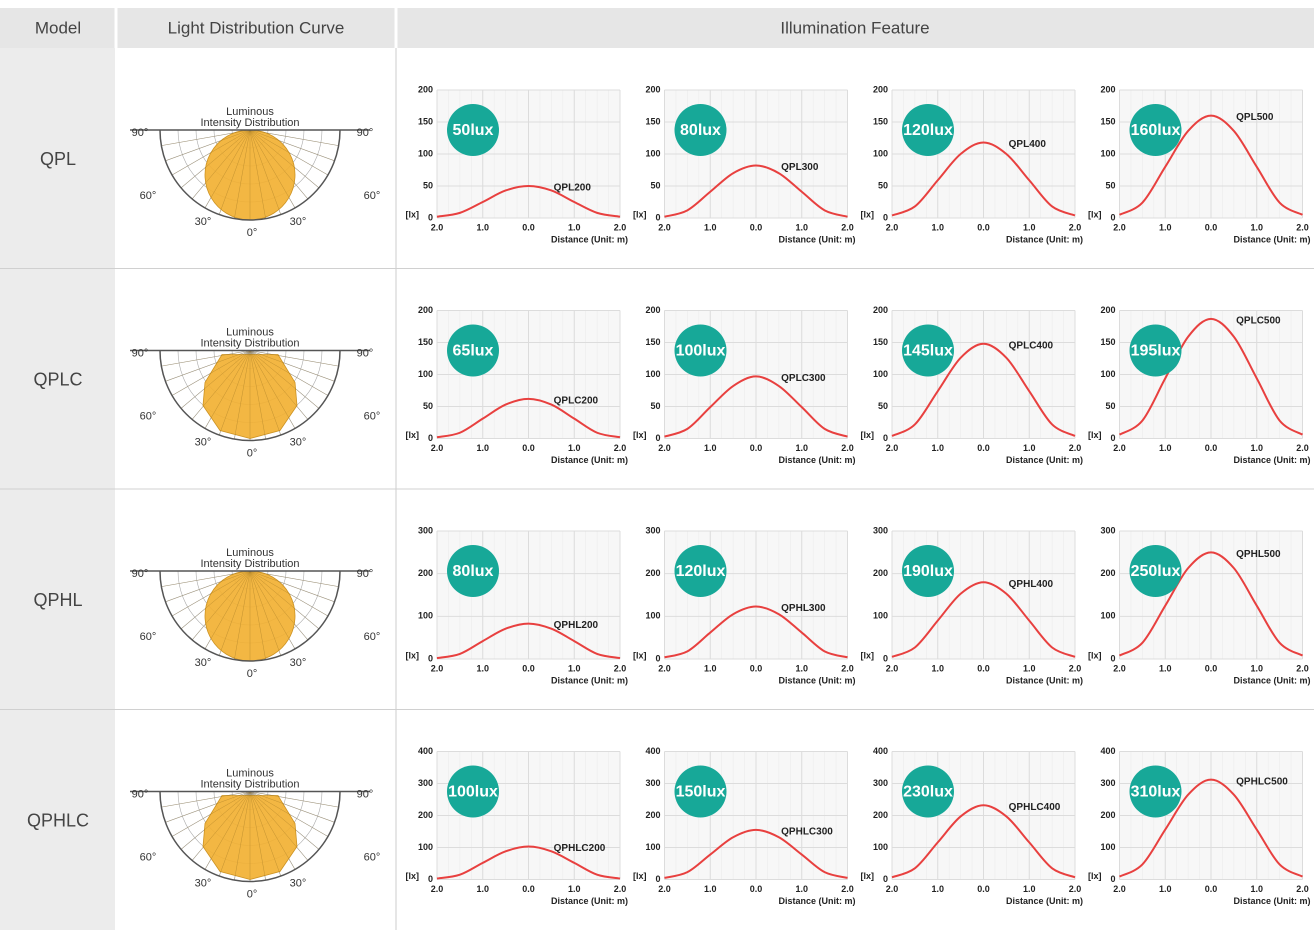 The height and width of the screenshot is (934, 1314). Describe the element at coordinates (803, 608) in the screenshot. I see `series-label: QPHL300` at that location.